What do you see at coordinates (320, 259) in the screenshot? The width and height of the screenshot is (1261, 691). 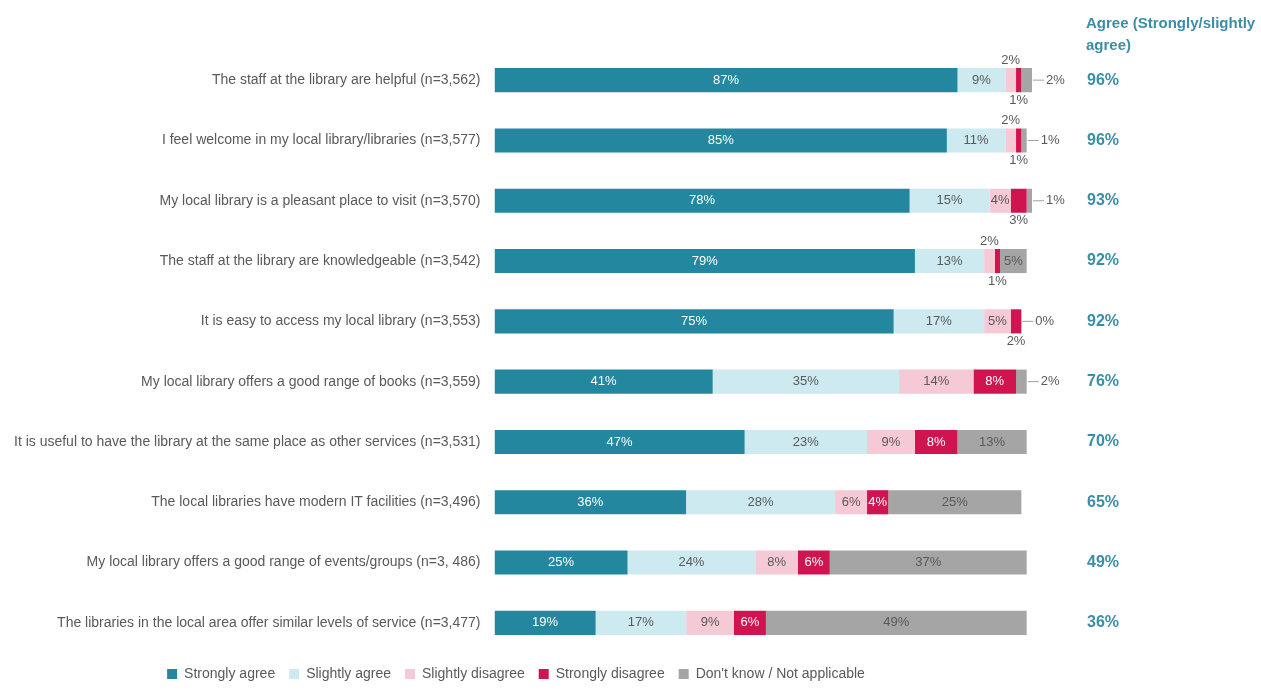 I see `y-tick-label: The staff at the library are knowledgeable (n=3,542)` at bounding box center [320, 259].